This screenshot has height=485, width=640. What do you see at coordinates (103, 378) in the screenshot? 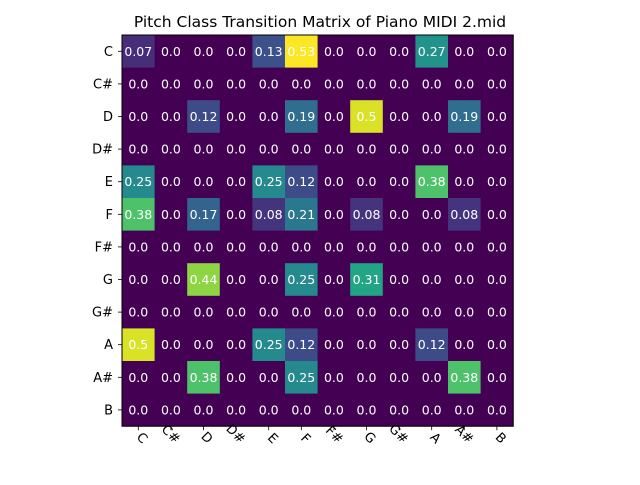
I see `y-tick-label: A#` at bounding box center [103, 378].